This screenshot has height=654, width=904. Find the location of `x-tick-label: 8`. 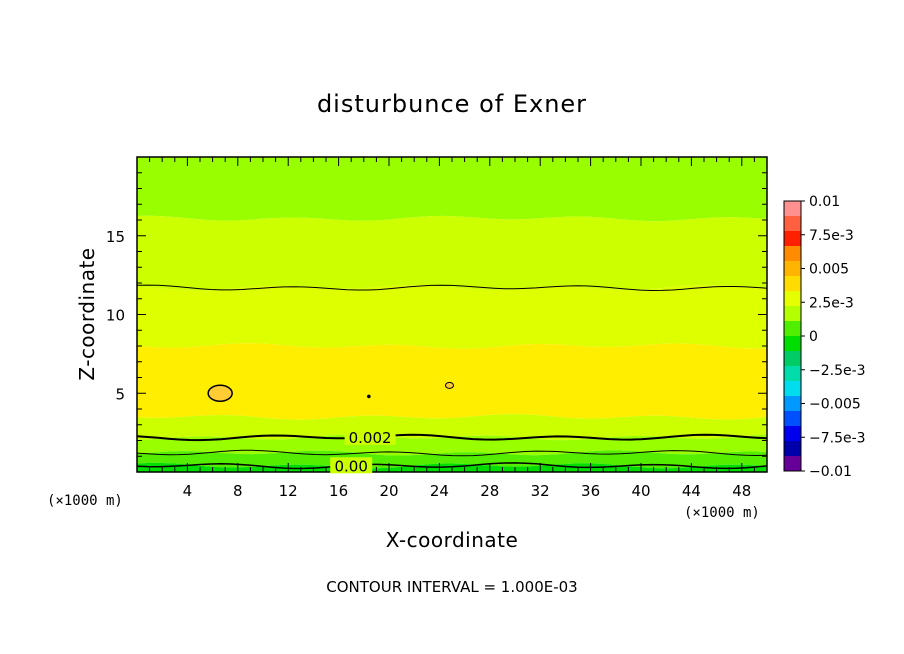

x-tick-label: 8 is located at coordinates (238, 491).